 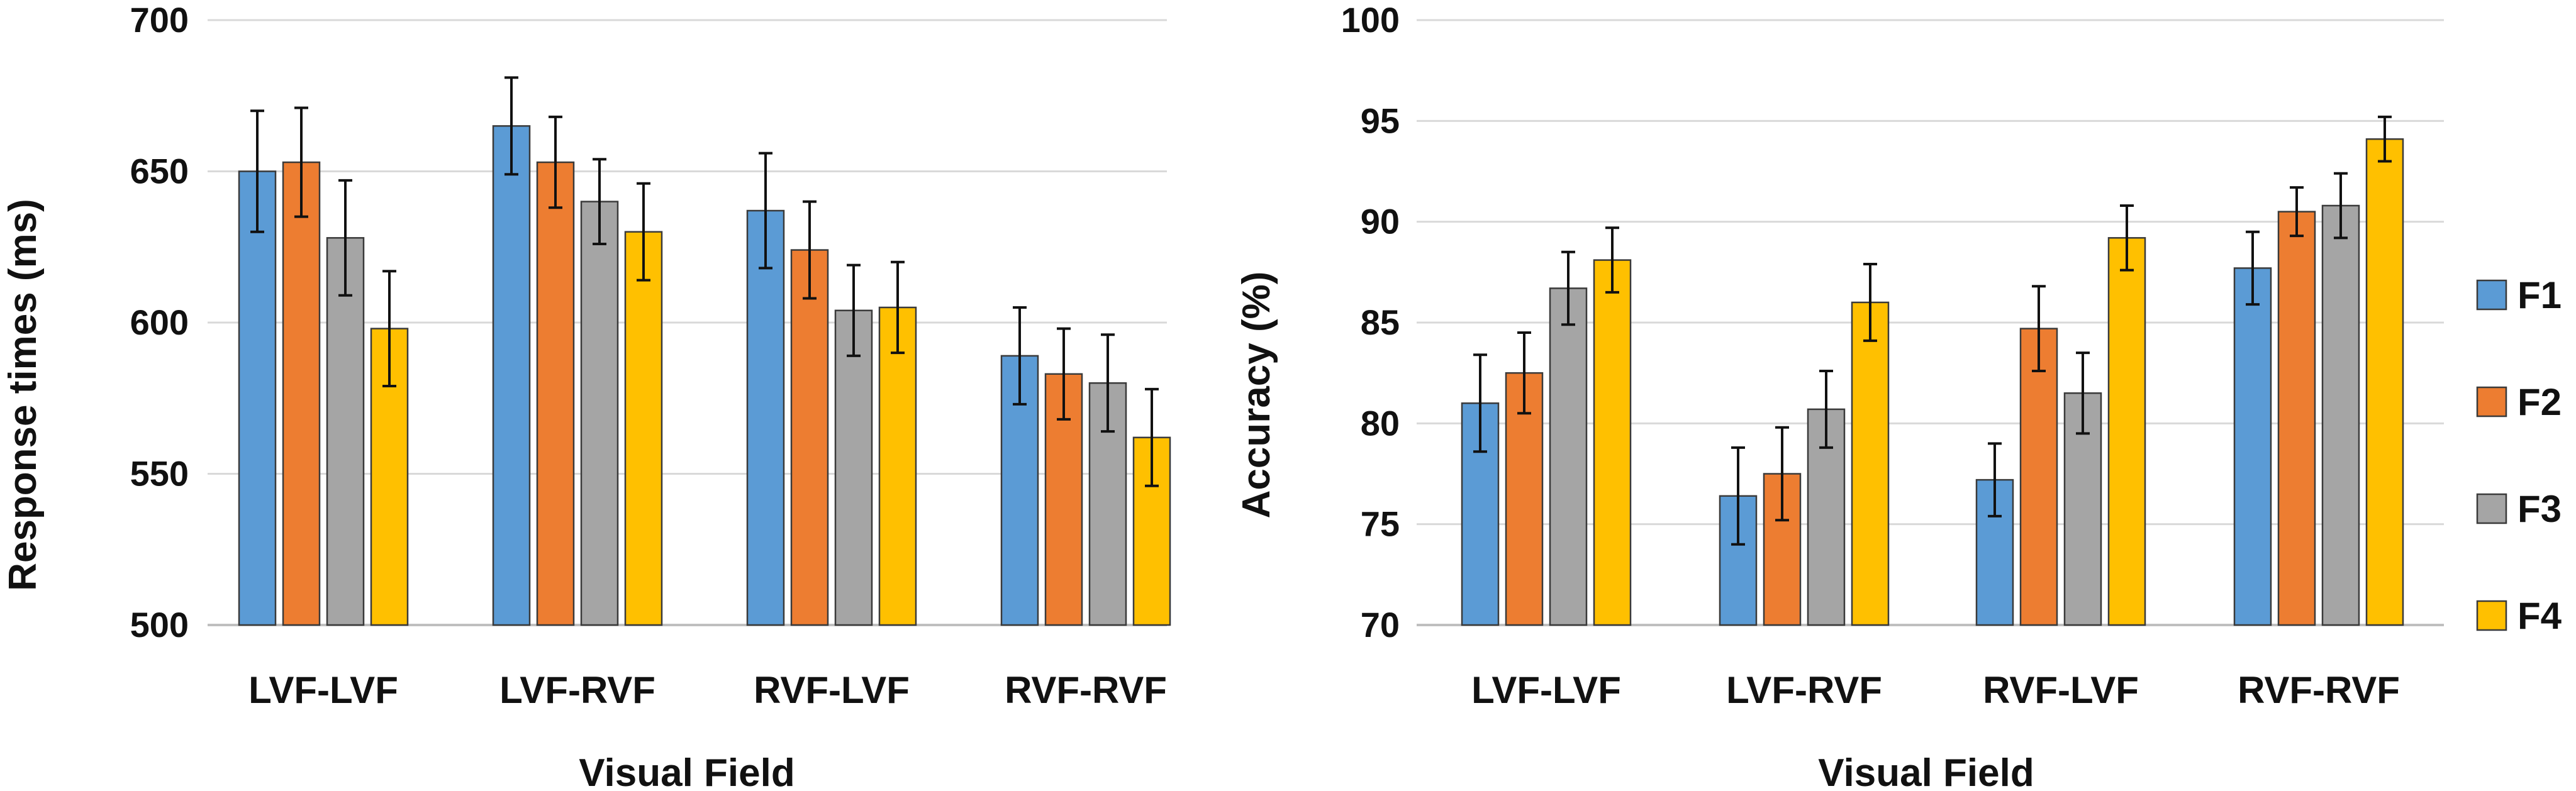 What do you see at coordinates (854, 310) in the screenshot?
I see `response-times-error-bar-f3-rvf-lvf` at bounding box center [854, 310].